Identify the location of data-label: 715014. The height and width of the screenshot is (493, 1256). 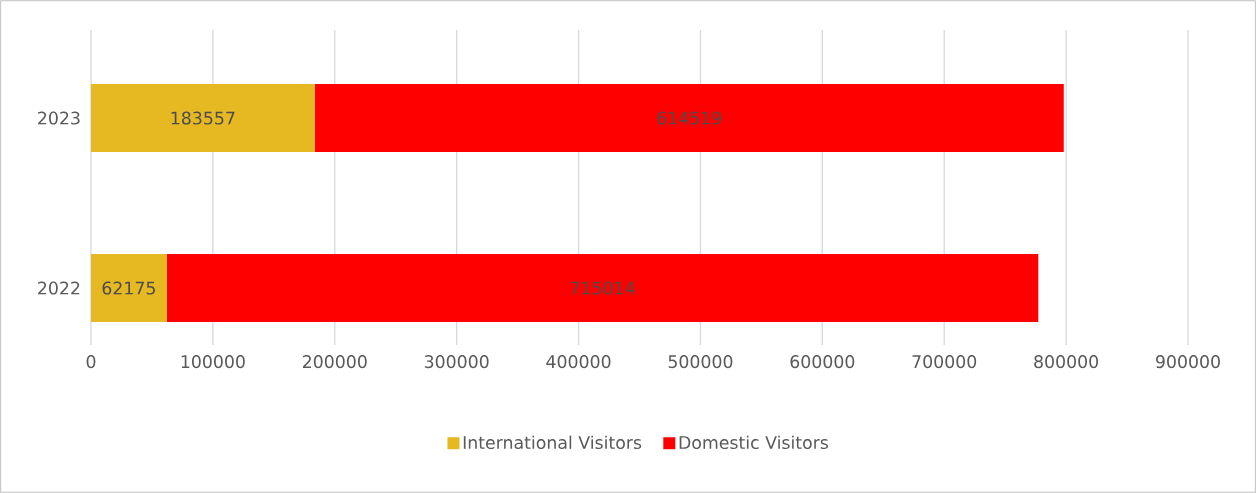
(602, 288).